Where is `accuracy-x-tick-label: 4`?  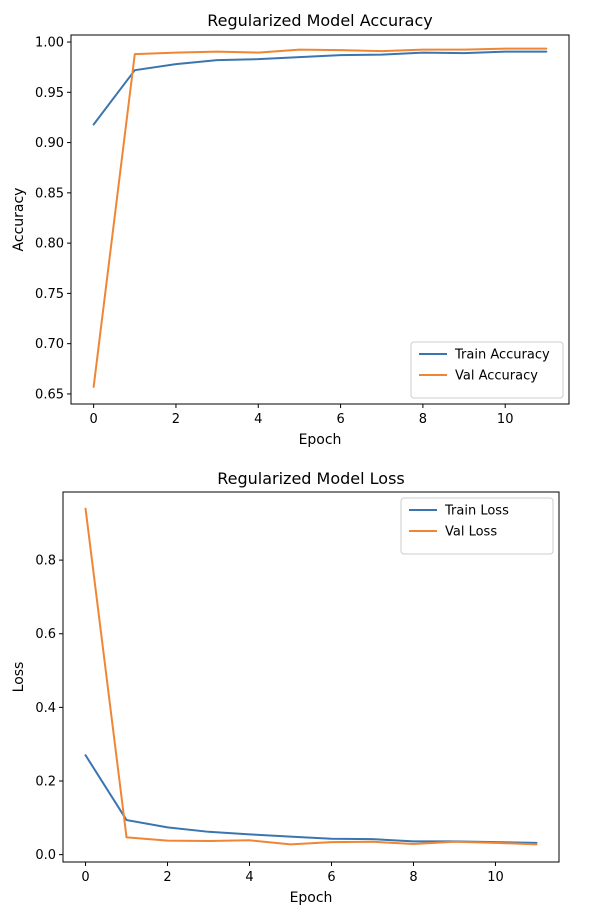 accuracy-x-tick-label: 4 is located at coordinates (258, 419).